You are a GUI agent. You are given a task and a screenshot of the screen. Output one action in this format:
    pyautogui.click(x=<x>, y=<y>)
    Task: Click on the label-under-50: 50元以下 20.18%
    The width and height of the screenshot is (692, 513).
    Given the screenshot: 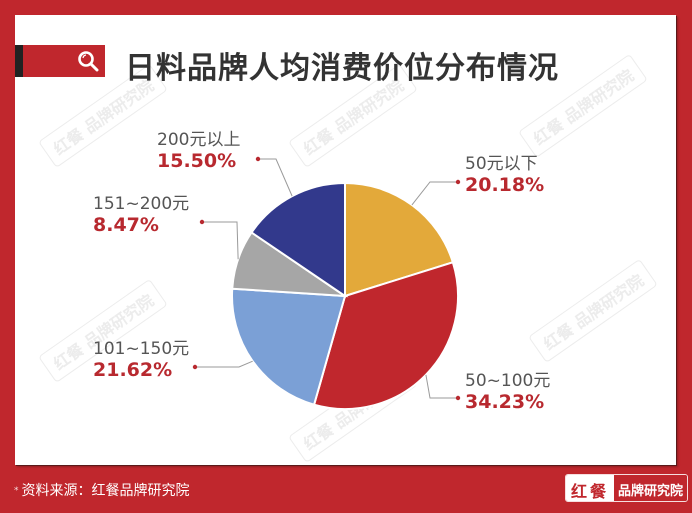 What is the action you would take?
    pyautogui.click(x=505, y=175)
    